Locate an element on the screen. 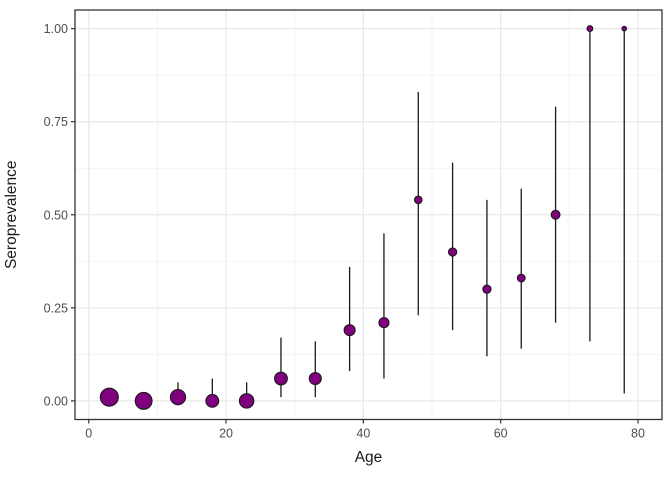 This screenshot has height=480, width=672. x-tick-label: 80 is located at coordinates (638, 434).